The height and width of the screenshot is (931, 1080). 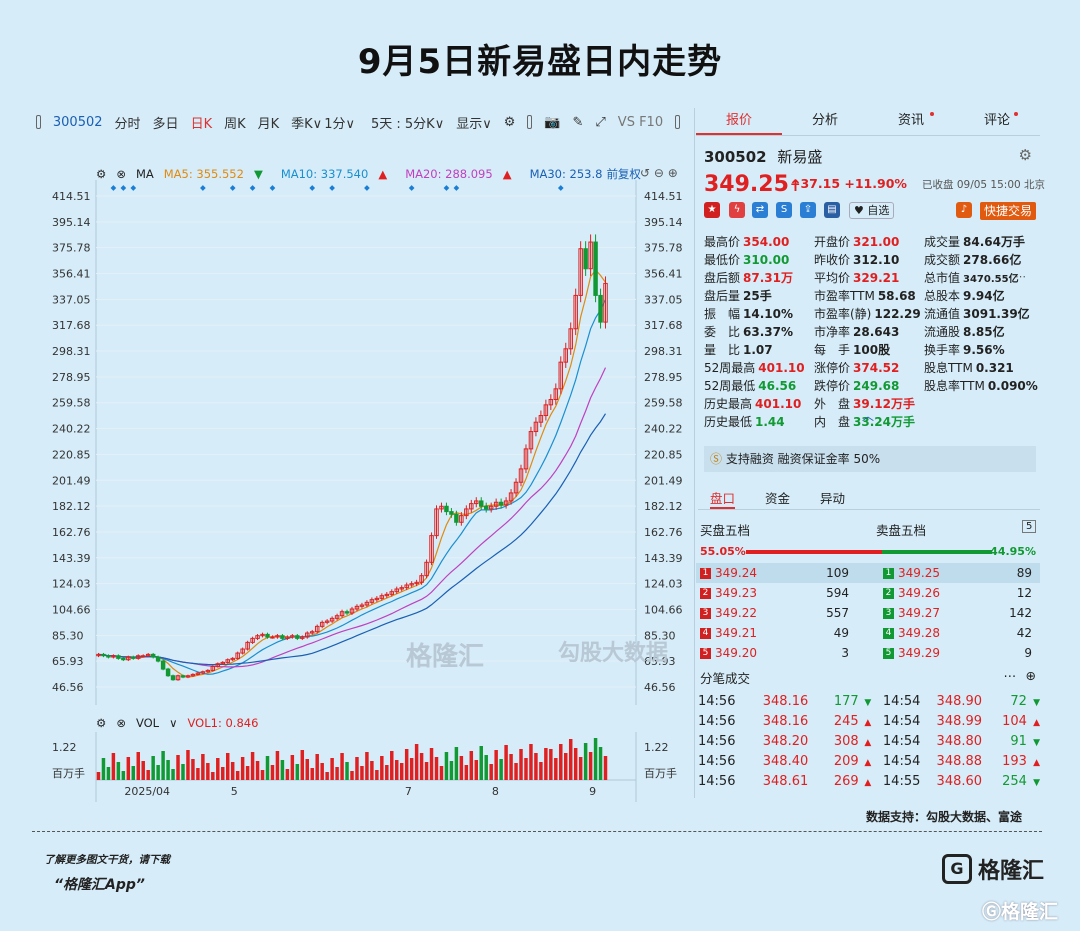 I want to click on expand-icon: ︿, so click(x=868, y=416).